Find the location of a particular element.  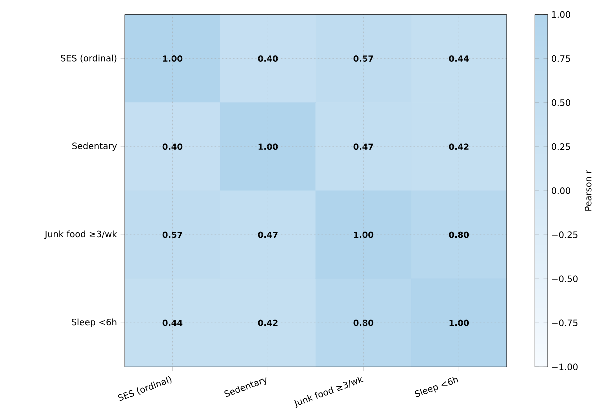

color-bar-label: 0.75 is located at coordinates (561, 58).